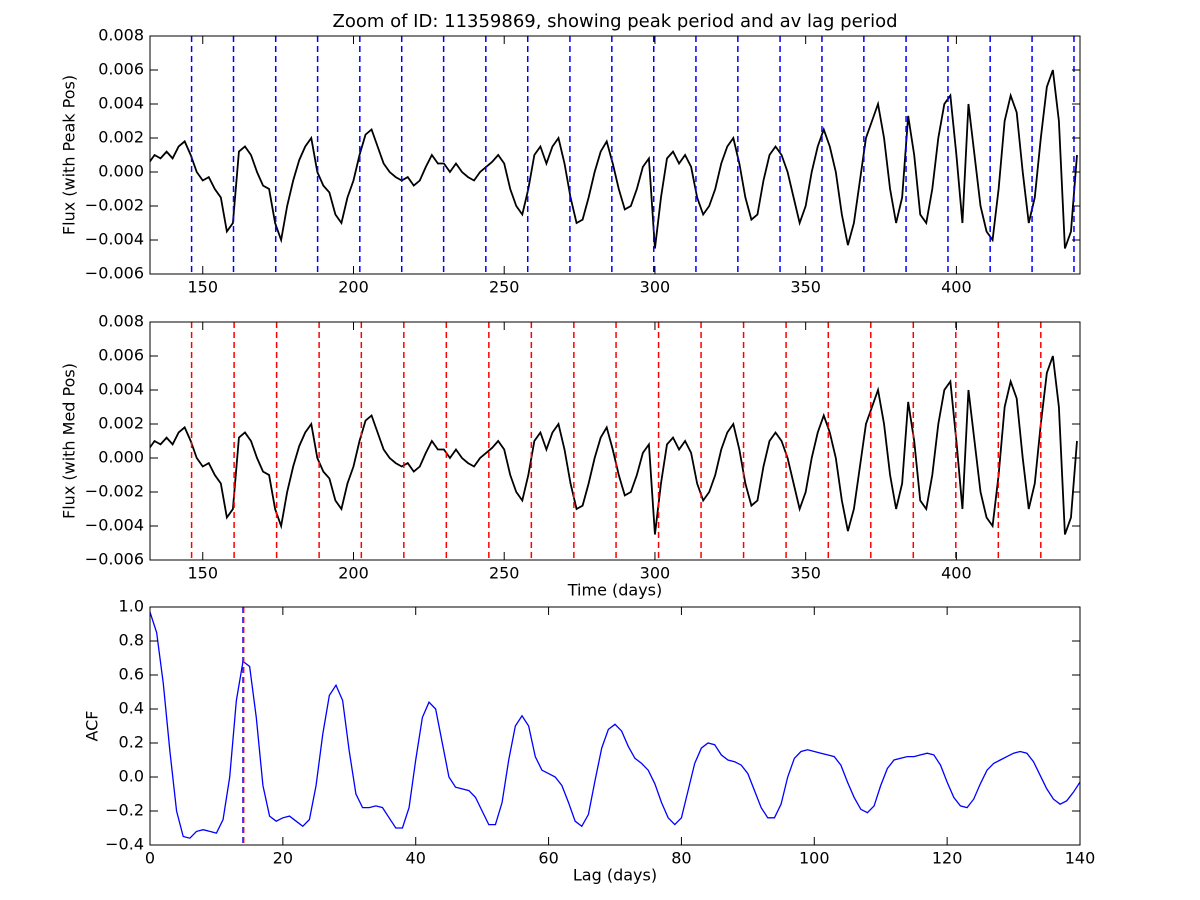 This screenshot has width=1200, height=900. I want to click on x-axis-label: Time (days), so click(615, 590).